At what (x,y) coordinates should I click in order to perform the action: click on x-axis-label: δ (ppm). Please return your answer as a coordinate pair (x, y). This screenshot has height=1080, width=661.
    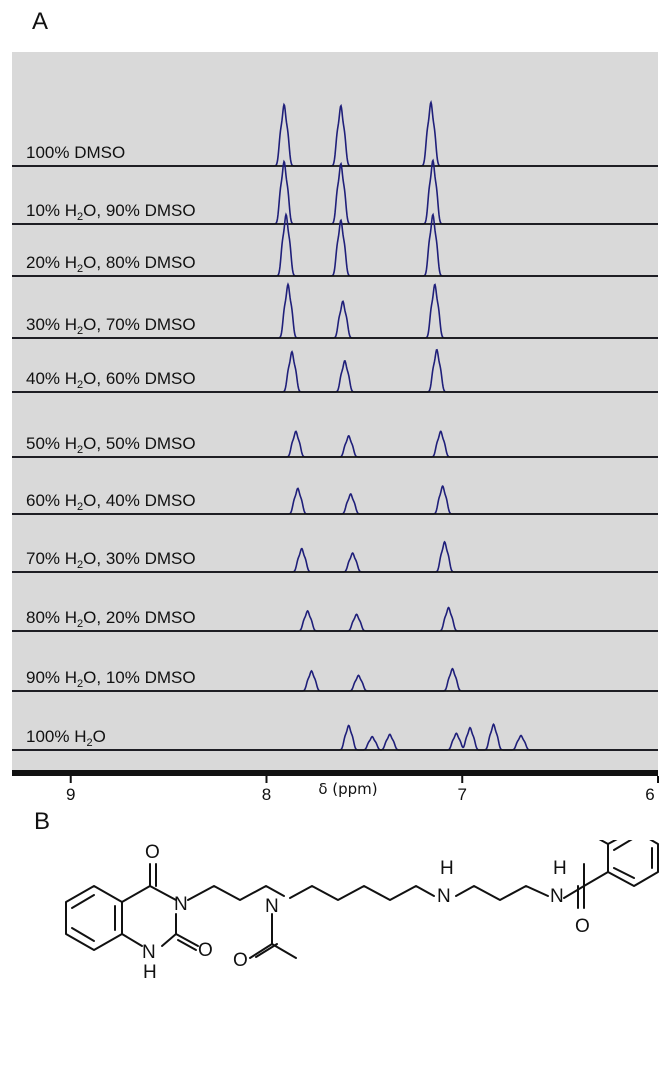
    Looking at the image, I should click on (347, 789).